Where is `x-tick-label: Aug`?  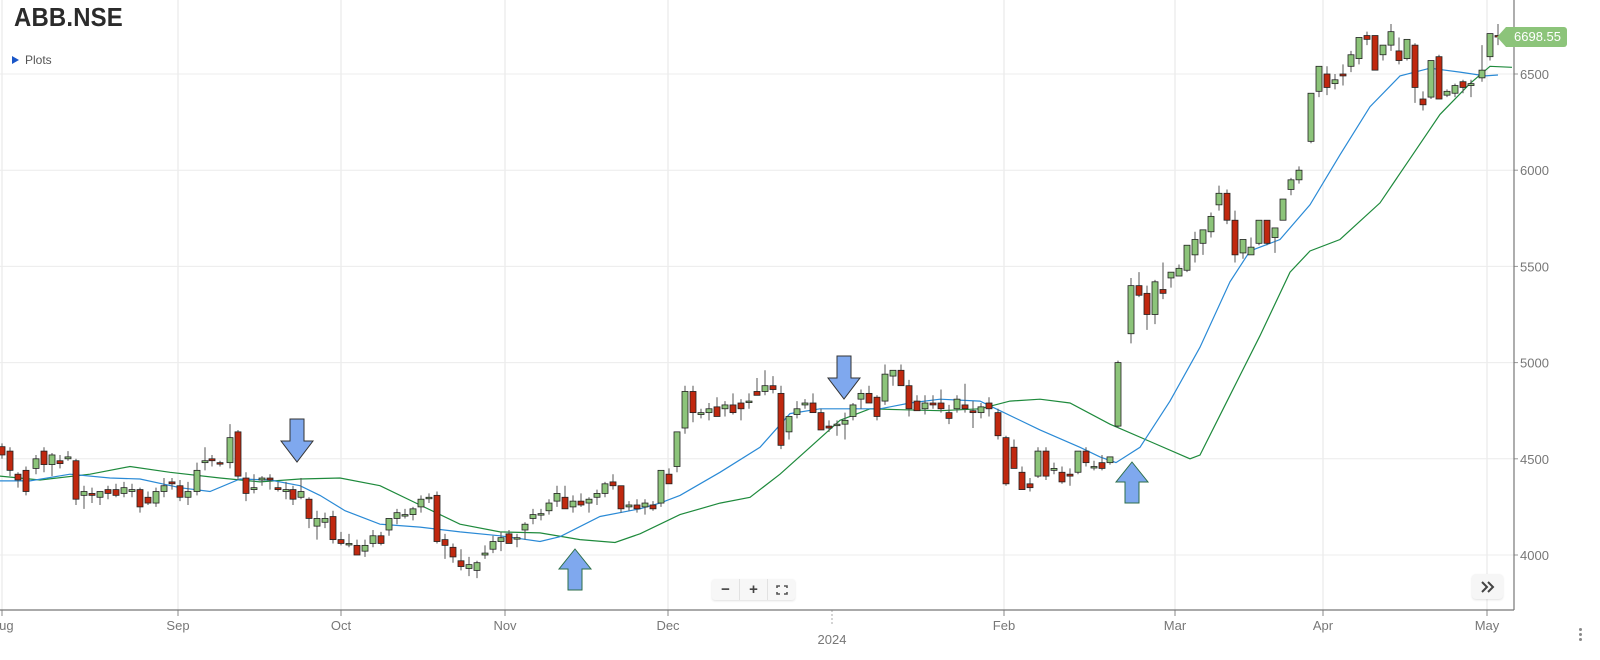 x-tick-label: Aug is located at coordinates (7, 625).